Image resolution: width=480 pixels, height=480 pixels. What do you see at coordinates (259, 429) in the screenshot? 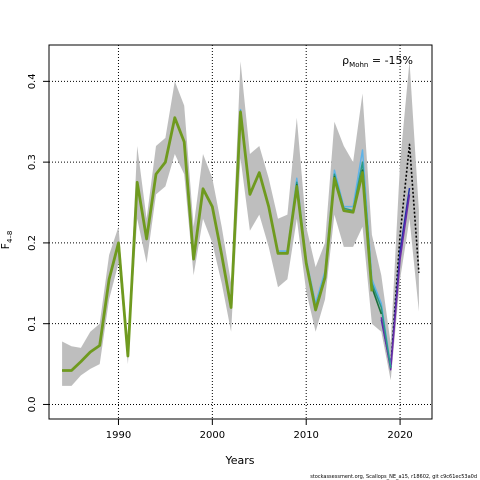
I see `x-axis: 1990 2000 2010 2020` at bounding box center [259, 429].